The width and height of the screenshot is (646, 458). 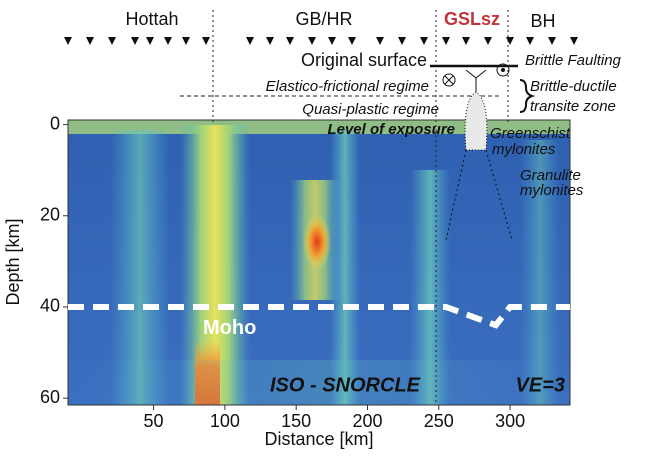 I want to click on x-tick-label: 150, so click(x=296, y=421).